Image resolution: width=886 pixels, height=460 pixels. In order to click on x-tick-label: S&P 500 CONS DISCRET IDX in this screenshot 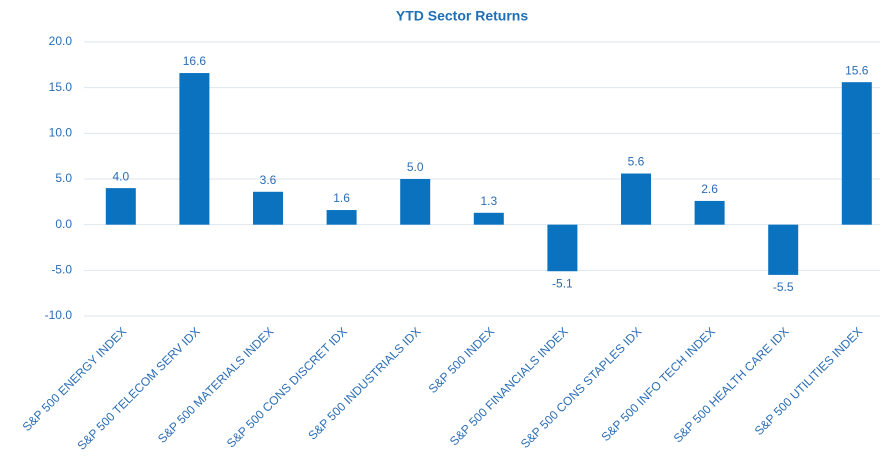, I will do `click(287, 387)`.